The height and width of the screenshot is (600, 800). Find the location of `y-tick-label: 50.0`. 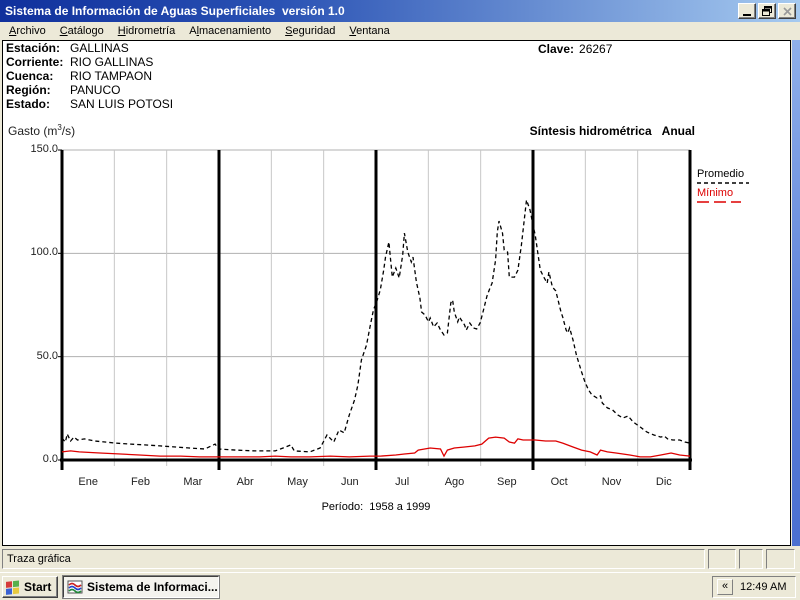

y-tick-label: 50.0 is located at coordinates (47, 355).